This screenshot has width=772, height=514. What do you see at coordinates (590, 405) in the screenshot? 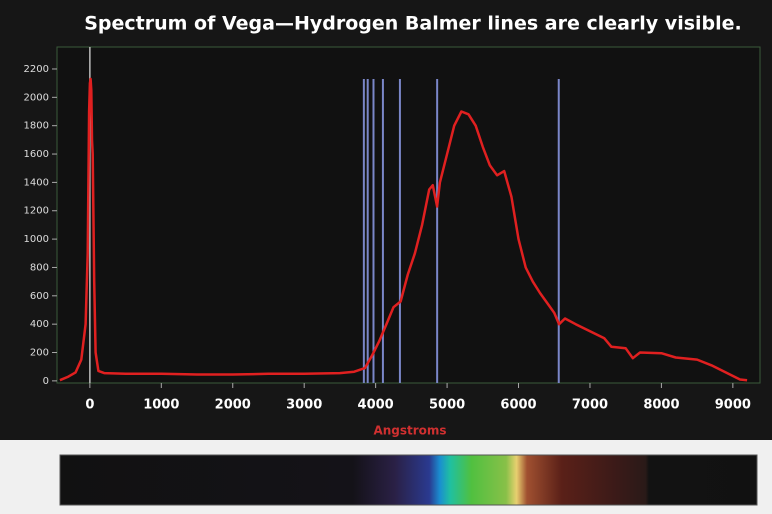
I see `x-tick-label: 7000` at bounding box center [590, 405].